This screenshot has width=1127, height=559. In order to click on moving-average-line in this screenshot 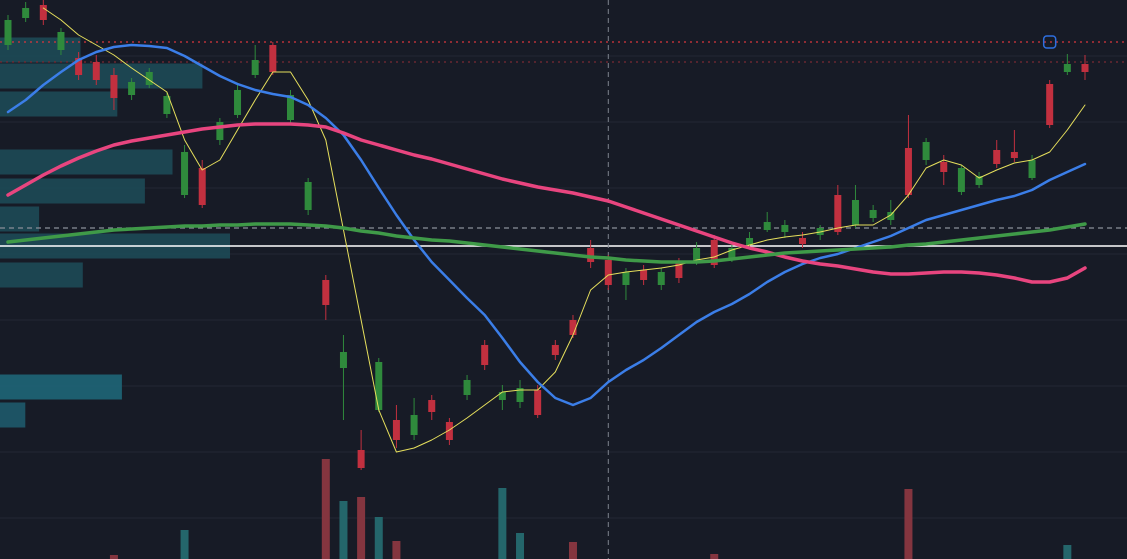, I will do `click(546, 243)`.